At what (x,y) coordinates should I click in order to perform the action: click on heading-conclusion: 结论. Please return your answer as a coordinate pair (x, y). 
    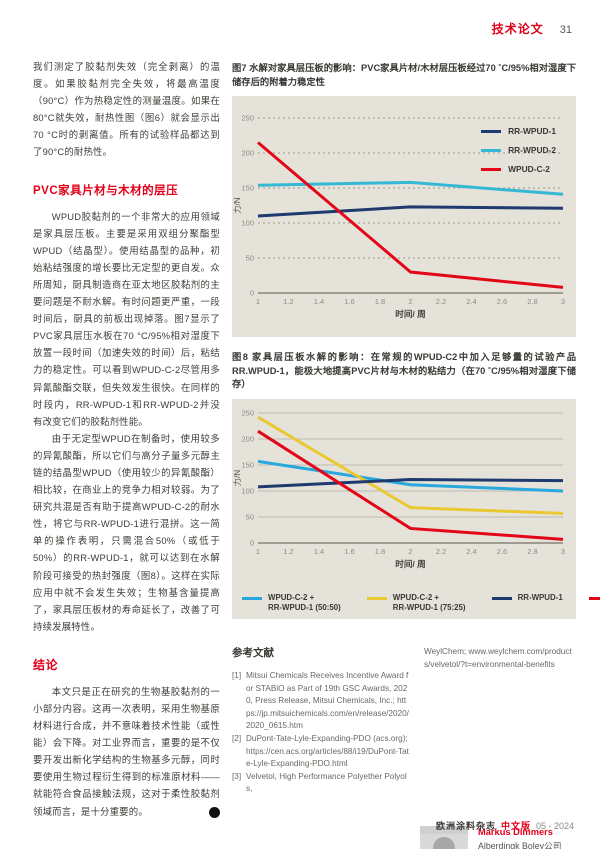
    Looking at the image, I should click on (46, 664).